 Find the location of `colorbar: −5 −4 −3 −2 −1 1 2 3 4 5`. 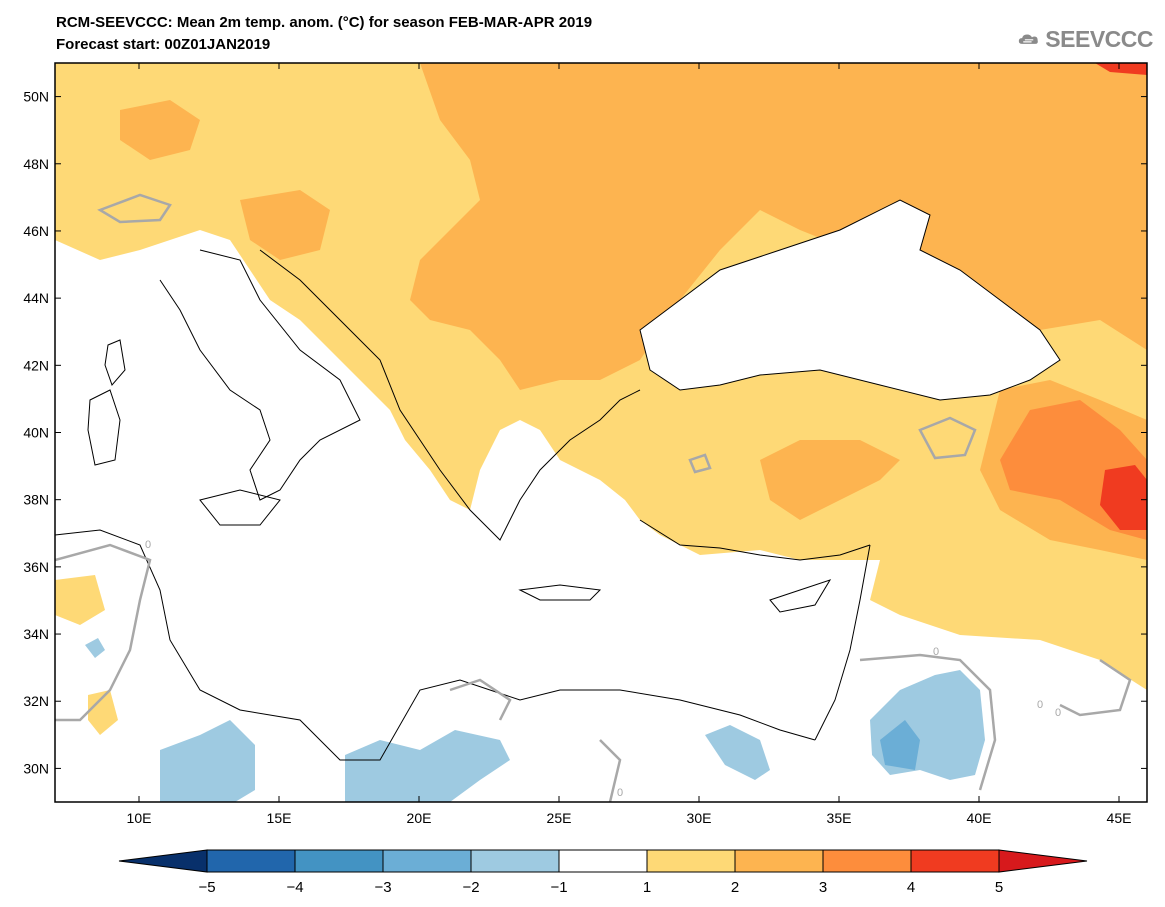

colorbar: −5 −4 −3 −2 −1 1 2 3 4 5 is located at coordinates (603, 872).